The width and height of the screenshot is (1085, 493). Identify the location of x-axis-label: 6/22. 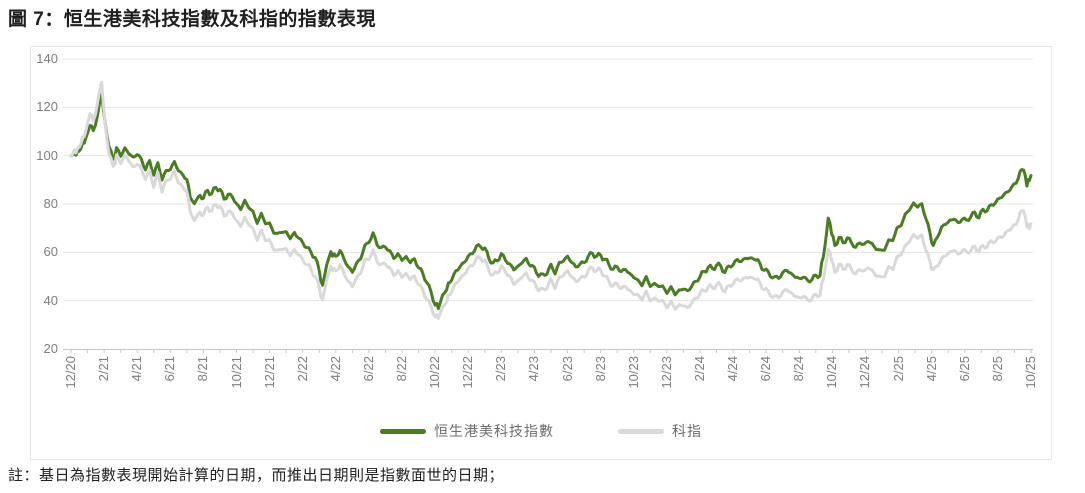
(368, 369).